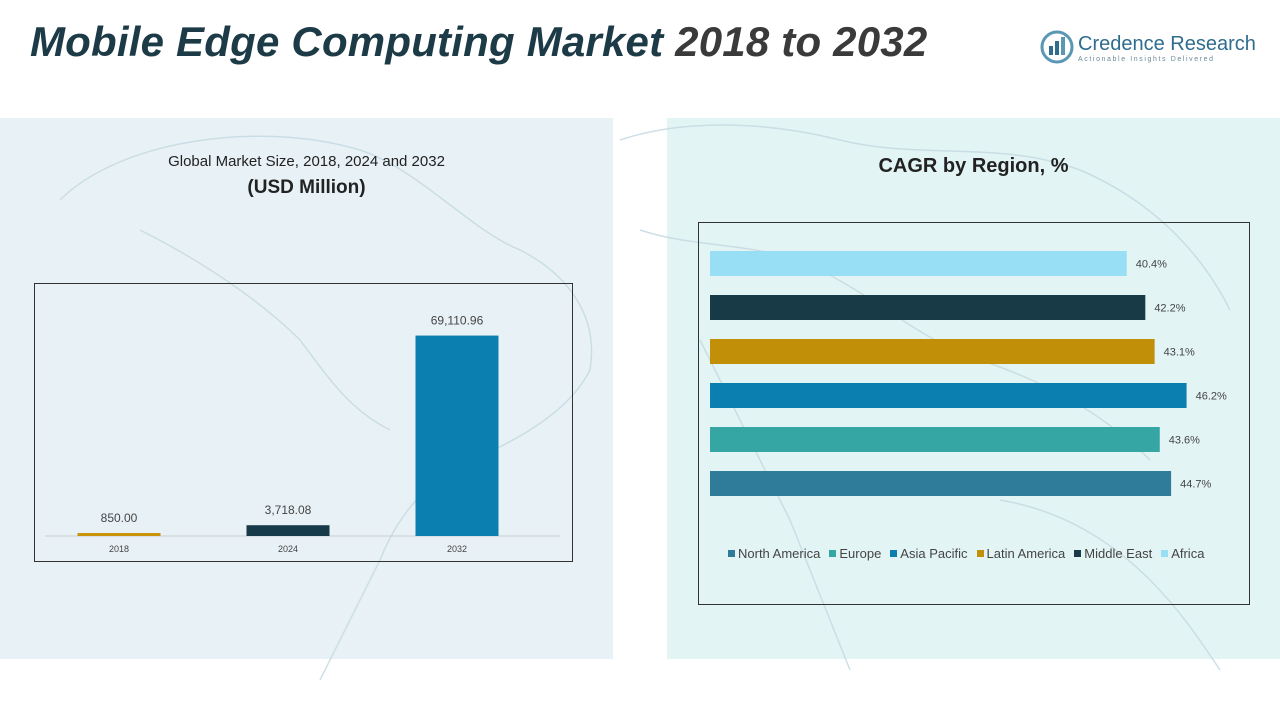  I want to click on legend-item-europe: Europe, so click(855, 553).